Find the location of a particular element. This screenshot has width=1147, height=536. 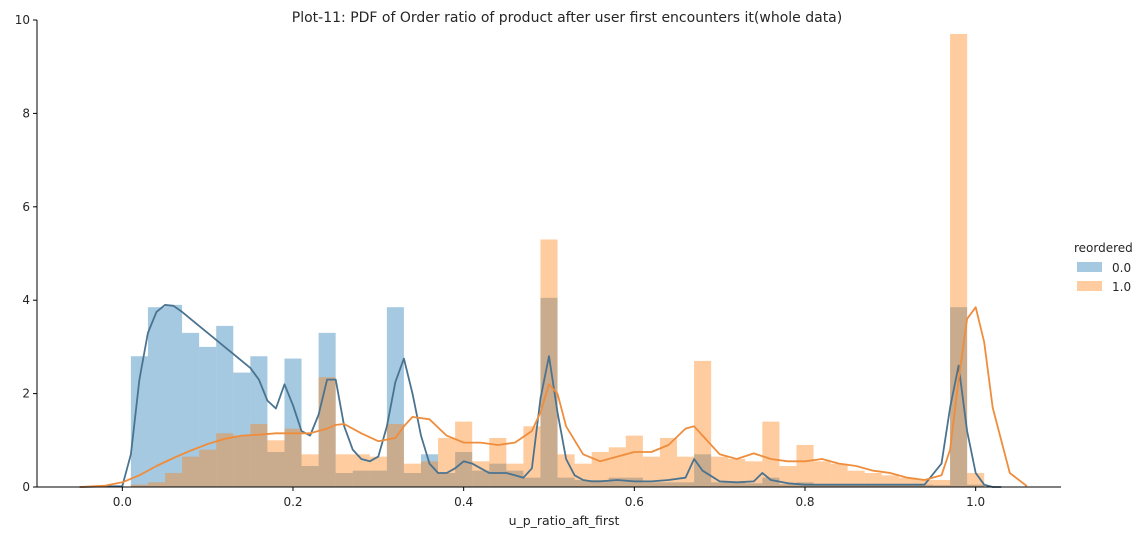

legend-title: reordered is located at coordinates (1103, 248).